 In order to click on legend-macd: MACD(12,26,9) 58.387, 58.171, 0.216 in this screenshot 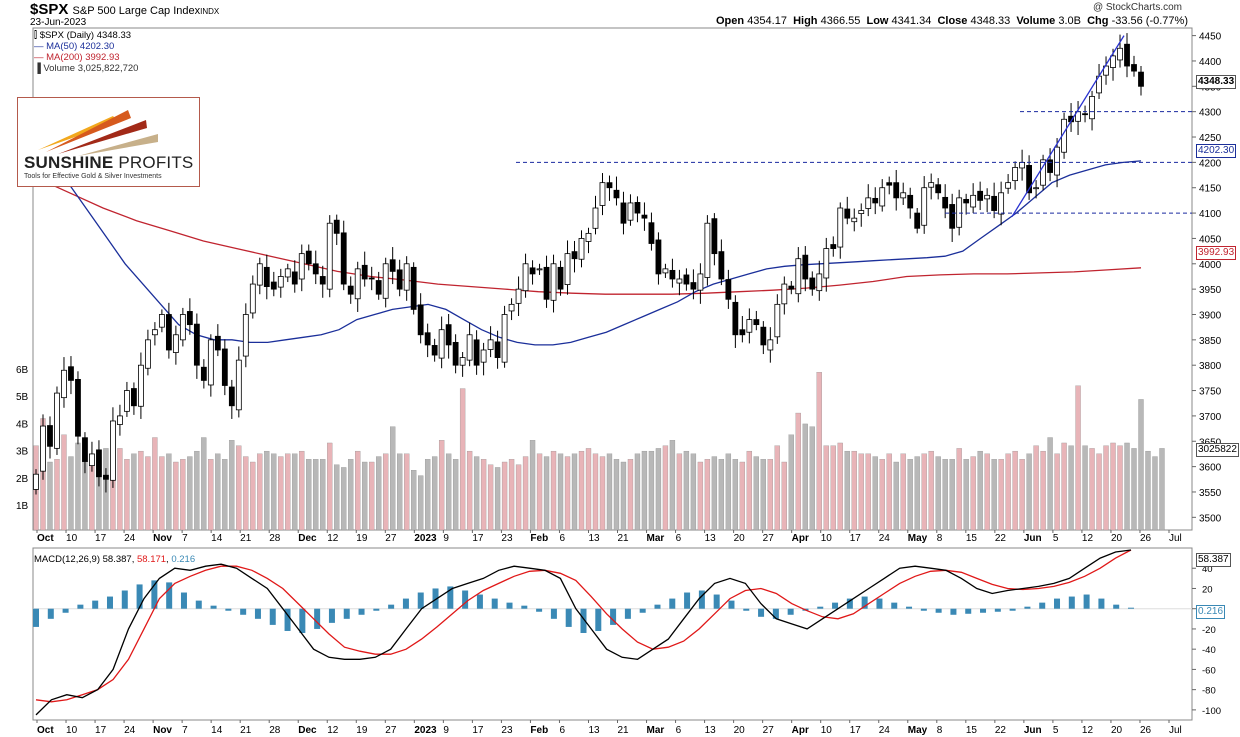, I will do `click(115, 559)`.